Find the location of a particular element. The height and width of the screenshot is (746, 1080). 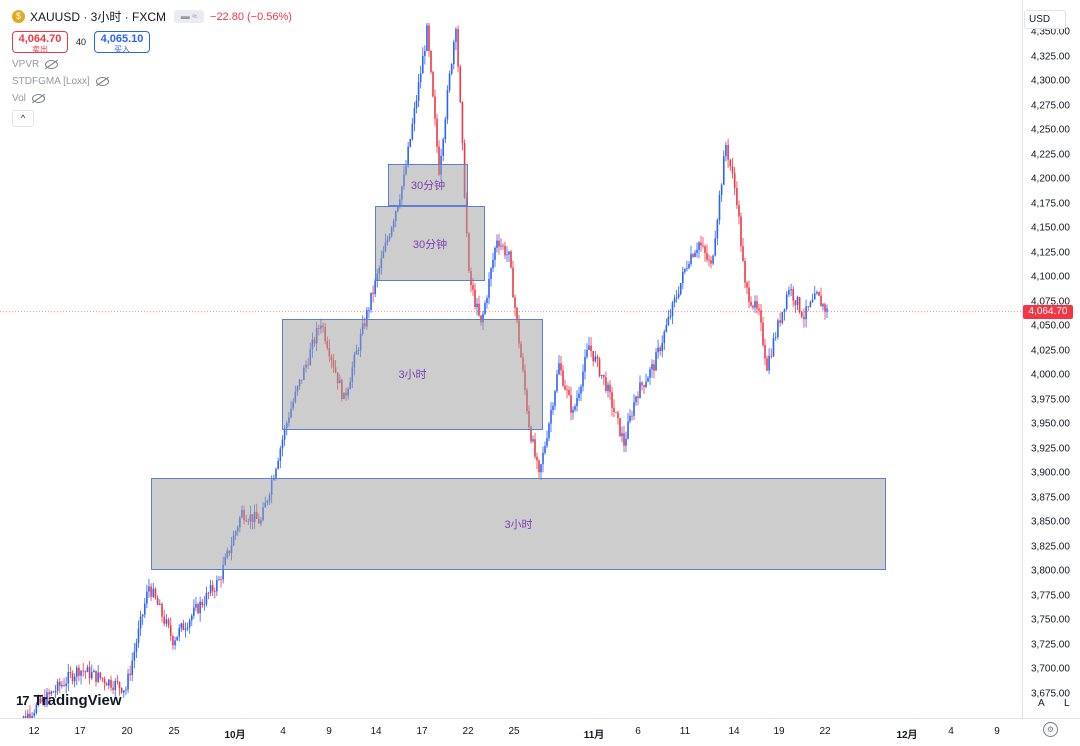

collapse-legend-button: ^ is located at coordinates (23, 118).